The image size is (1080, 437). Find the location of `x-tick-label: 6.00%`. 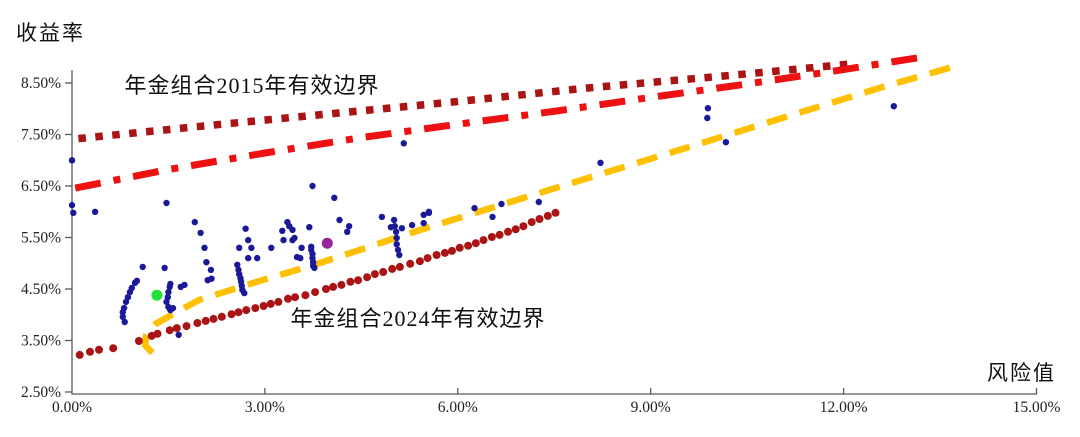

x-tick-label: 6.00% is located at coordinates (458, 407).